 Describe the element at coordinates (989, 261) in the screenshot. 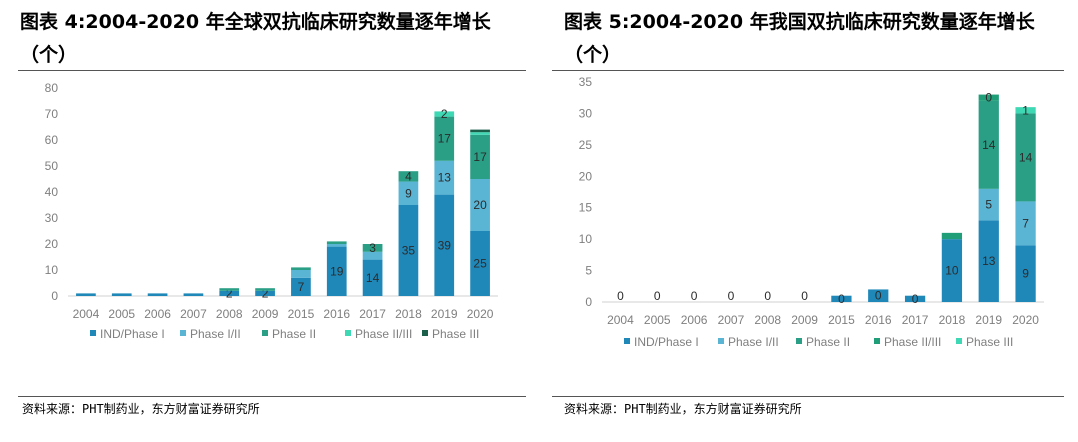

I see `data-label: 13` at that location.